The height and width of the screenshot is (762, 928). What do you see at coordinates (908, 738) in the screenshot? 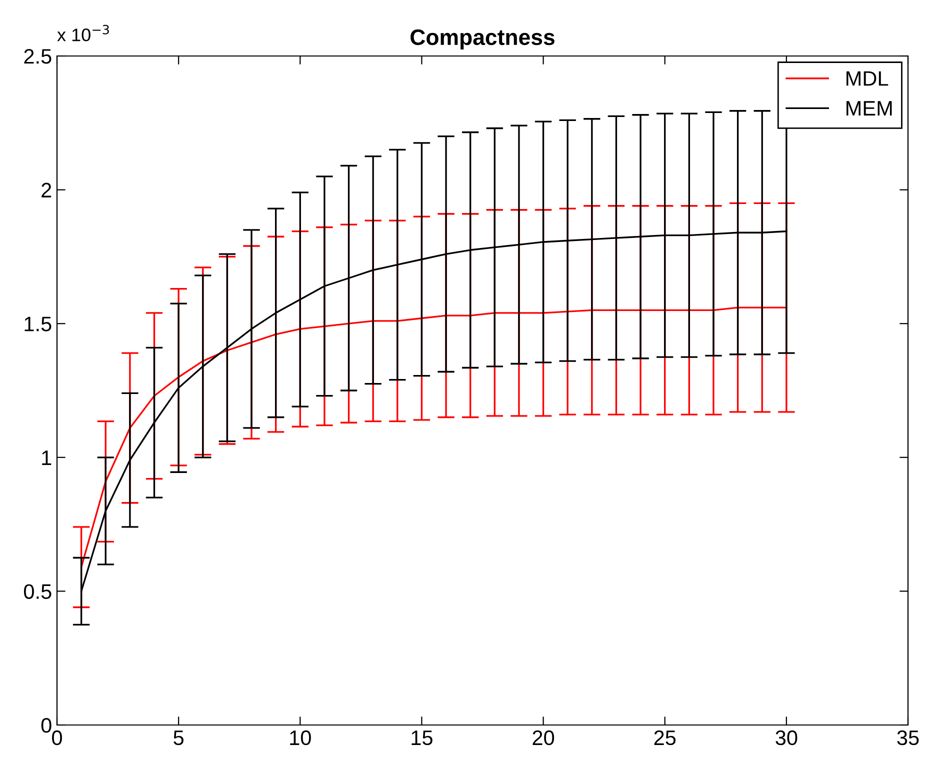
I see `x-tick-label: 35` at bounding box center [908, 738].